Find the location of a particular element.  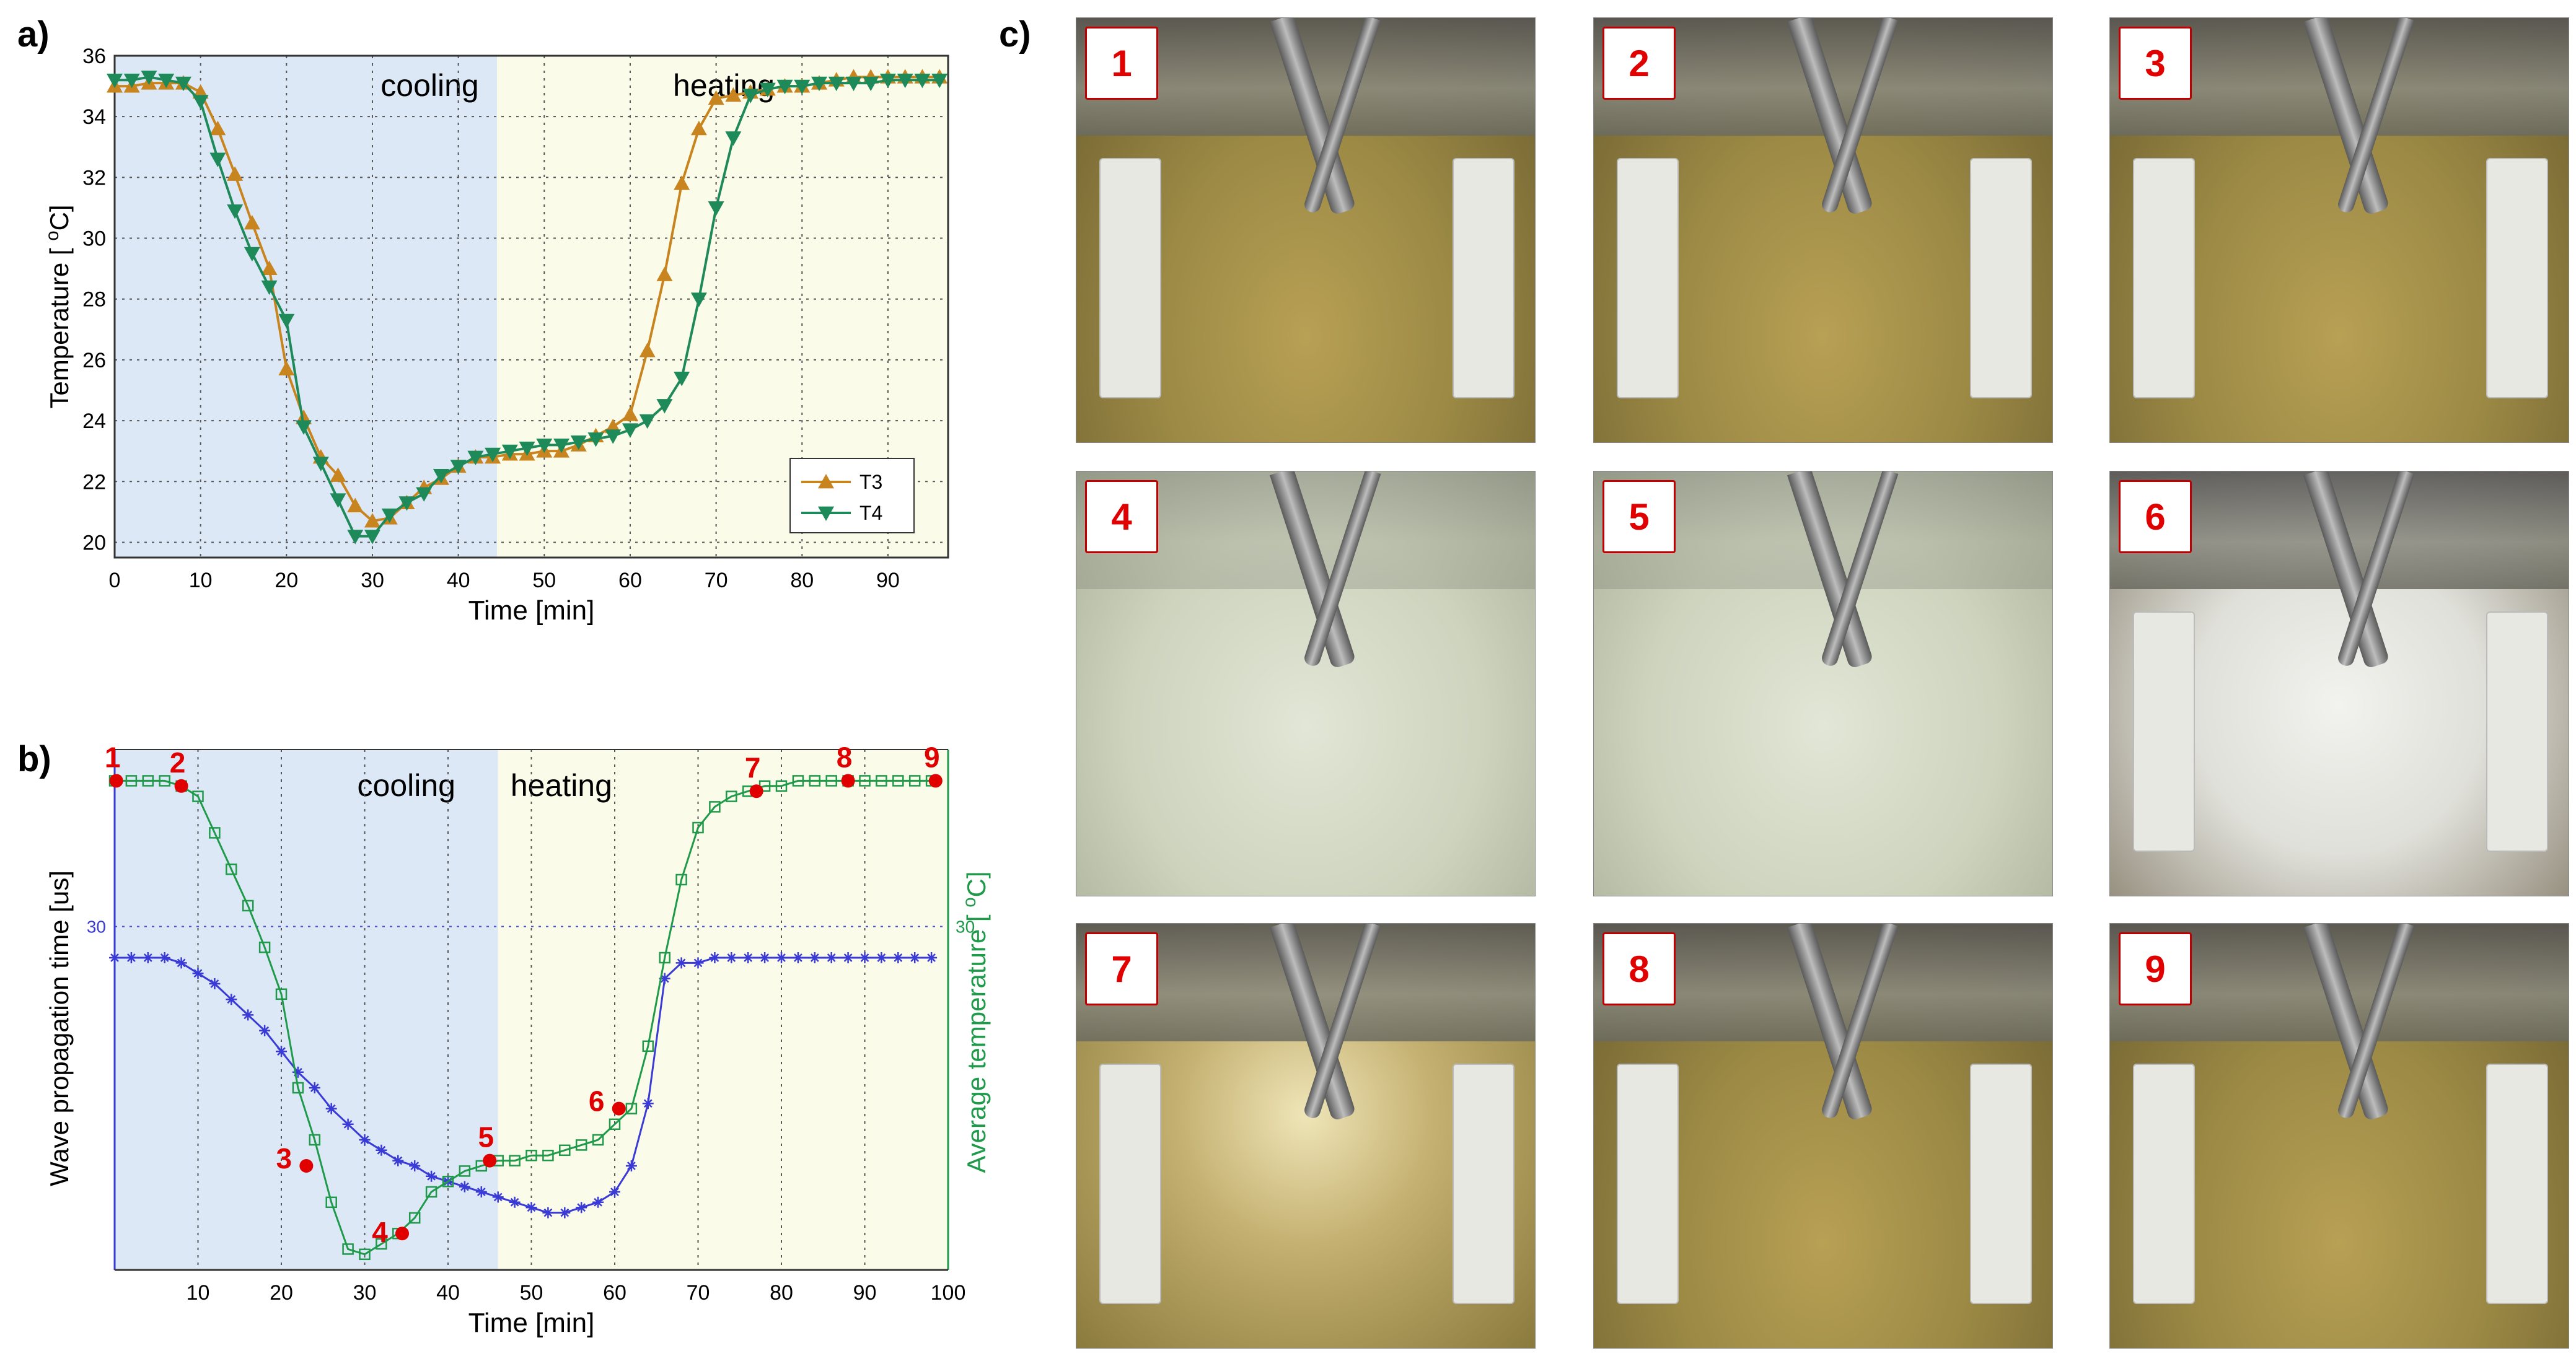

legend-marker-T4 is located at coordinates (826, 513).